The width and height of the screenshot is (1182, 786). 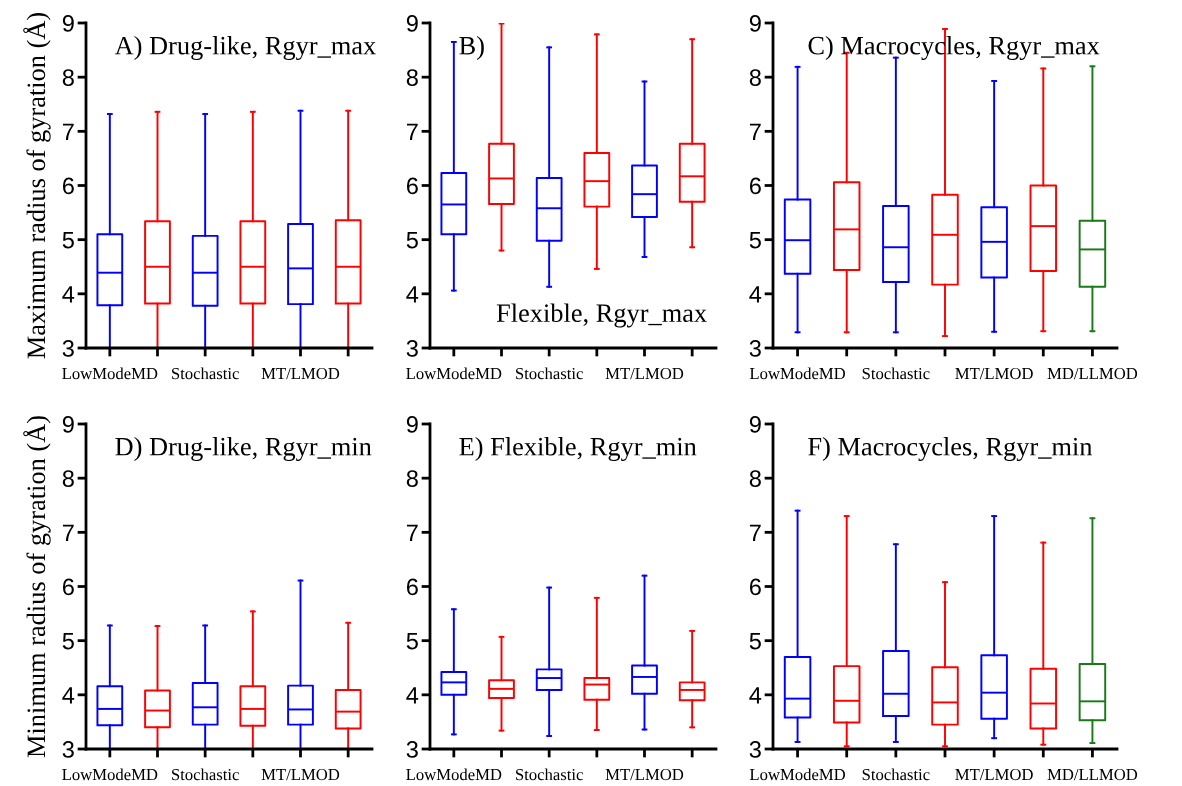 I want to click on chart-title: B), so click(x=471, y=48).